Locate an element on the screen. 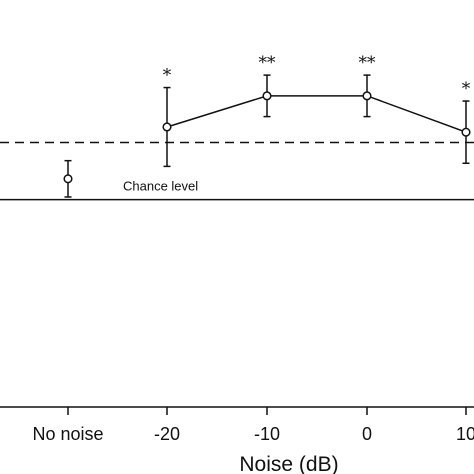 The image size is (474, 474). x-tick-label: -20 is located at coordinates (167, 434).